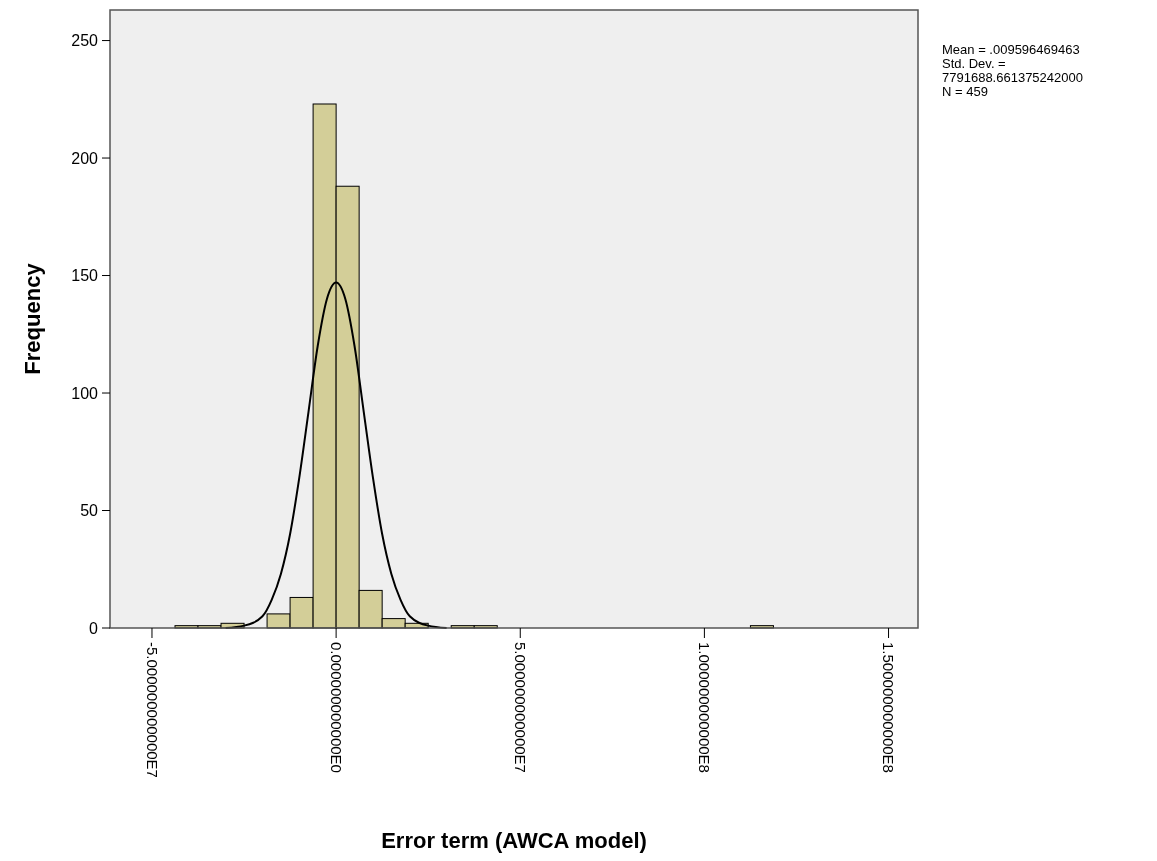 The height and width of the screenshot is (861, 1157). What do you see at coordinates (85, 393) in the screenshot?
I see `y-tick-label: 100` at bounding box center [85, 393].